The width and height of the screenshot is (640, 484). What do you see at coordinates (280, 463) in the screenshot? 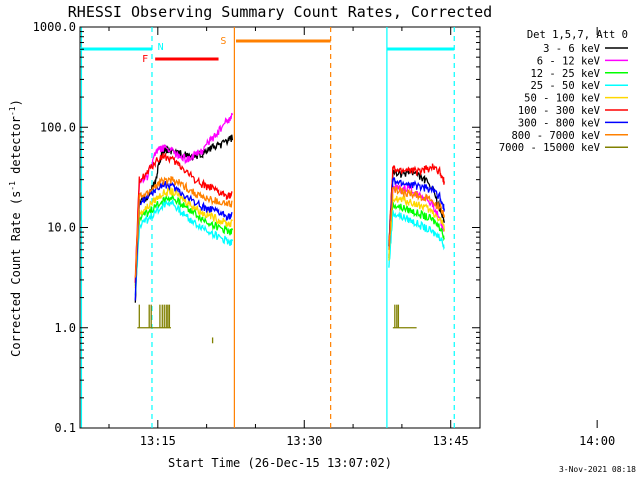
I see `x-axis-label: Start Time (26-Dec-15 13:07:02)` at bounding box center [280, 463].